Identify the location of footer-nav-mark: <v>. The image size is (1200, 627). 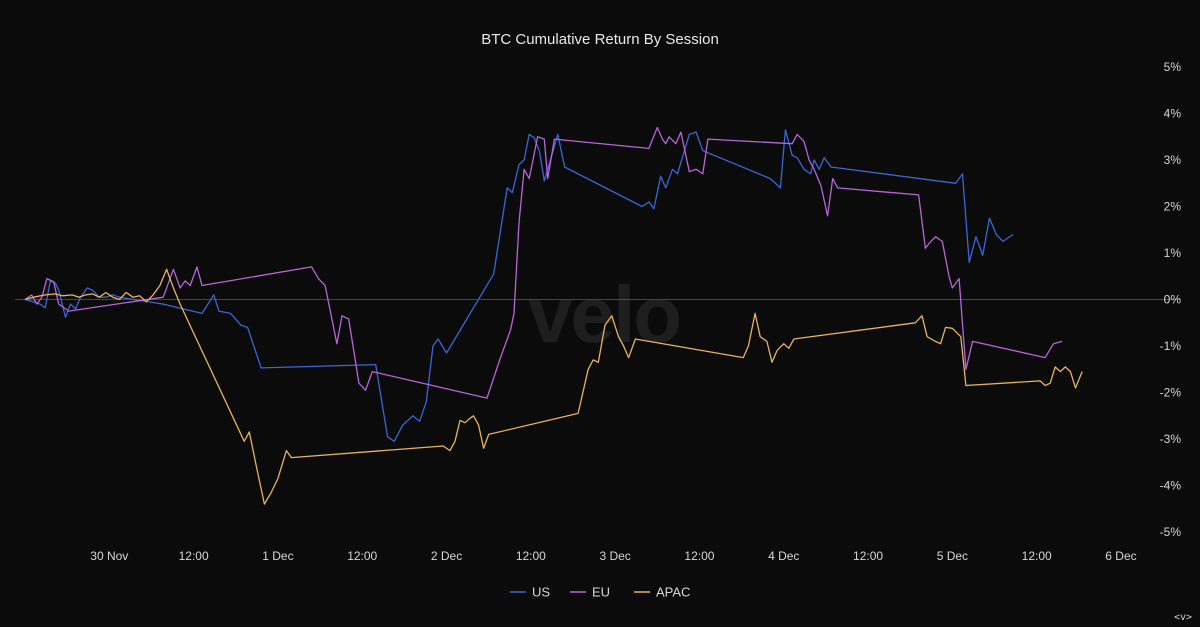
(1182, 617).